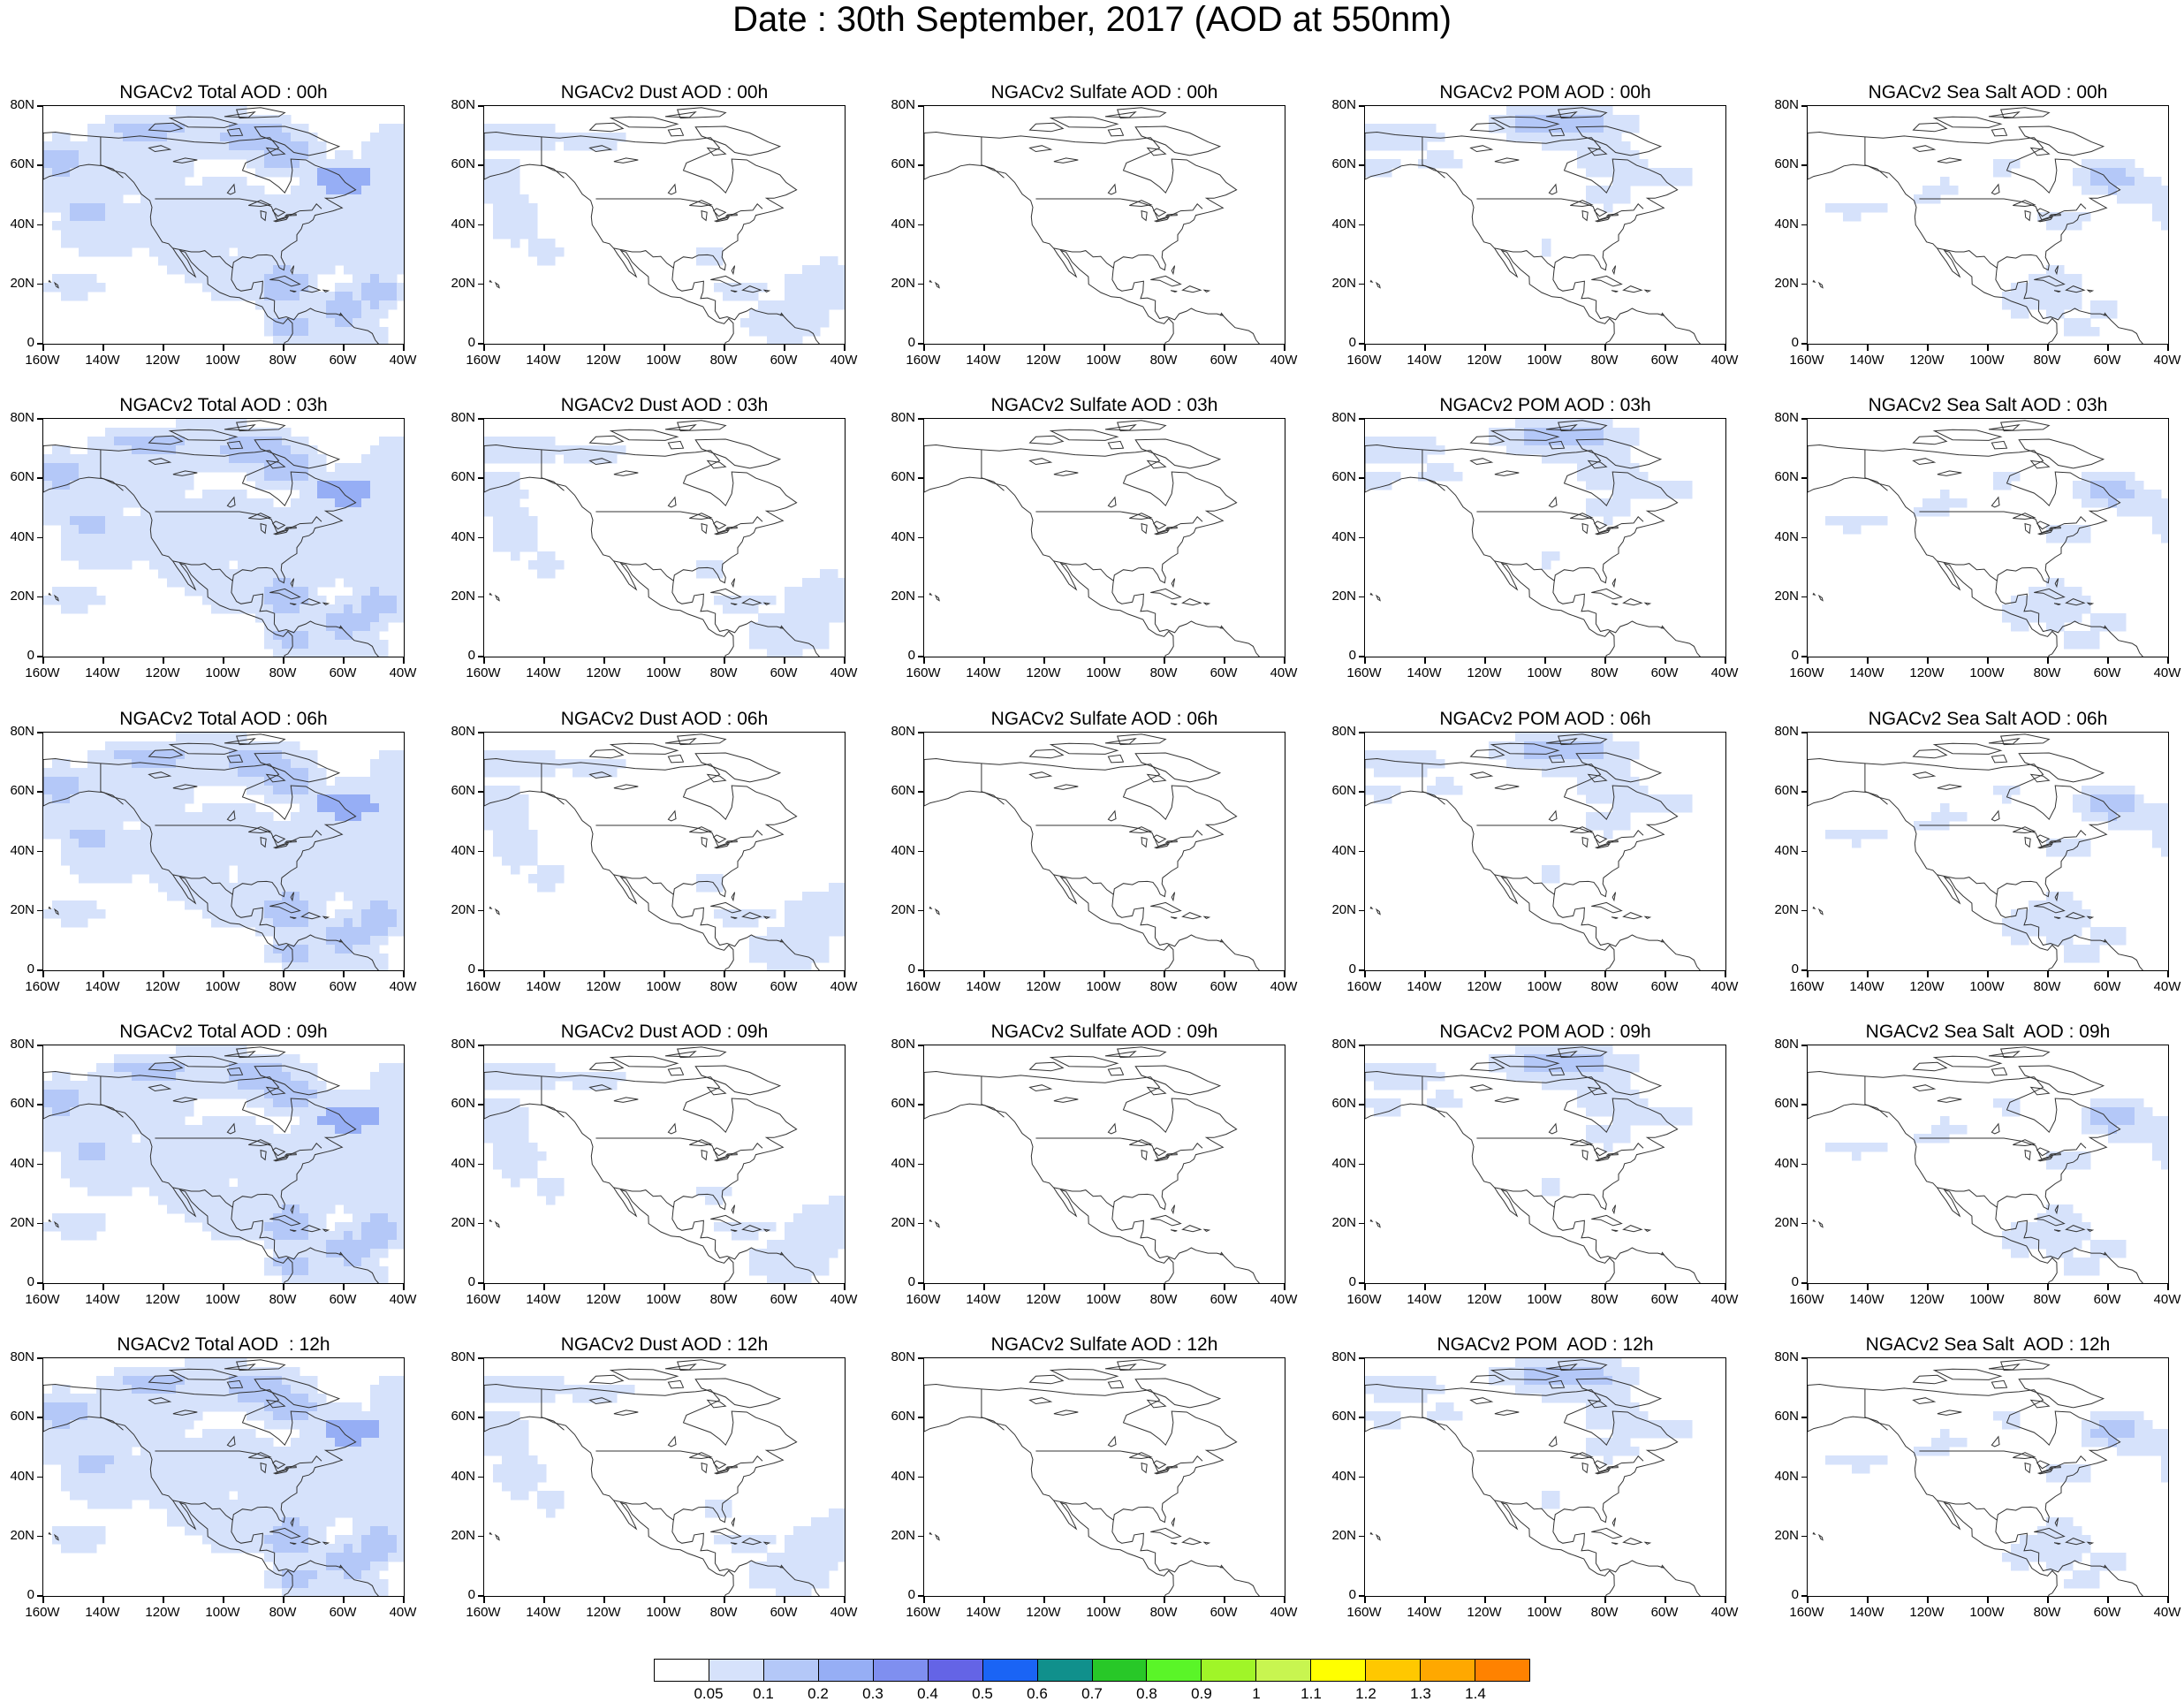 This screenshot has height=1702, width=2184. What do you see at coordinates (1524, 884) in the screenshot?
I see `us-mexico-border` at bounding box center [1524, 884].